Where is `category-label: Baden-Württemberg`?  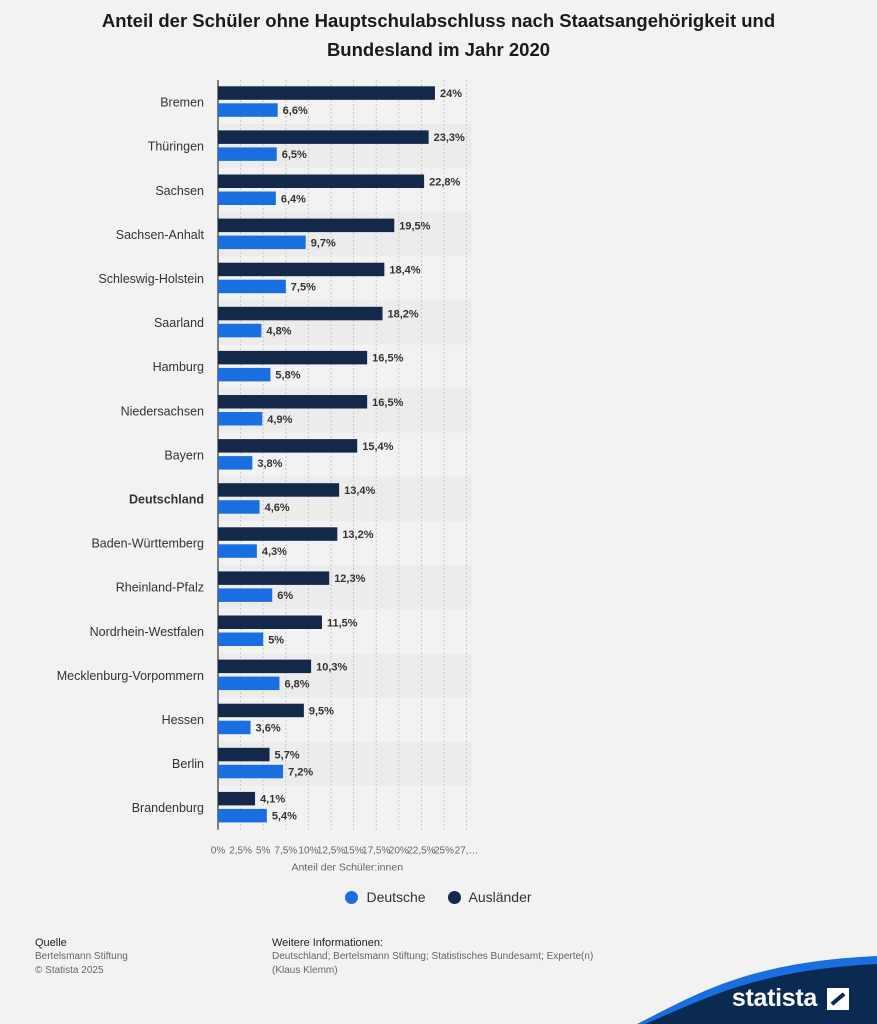 category-label: Baden-Württemberg is located at coordinates (147, 544).